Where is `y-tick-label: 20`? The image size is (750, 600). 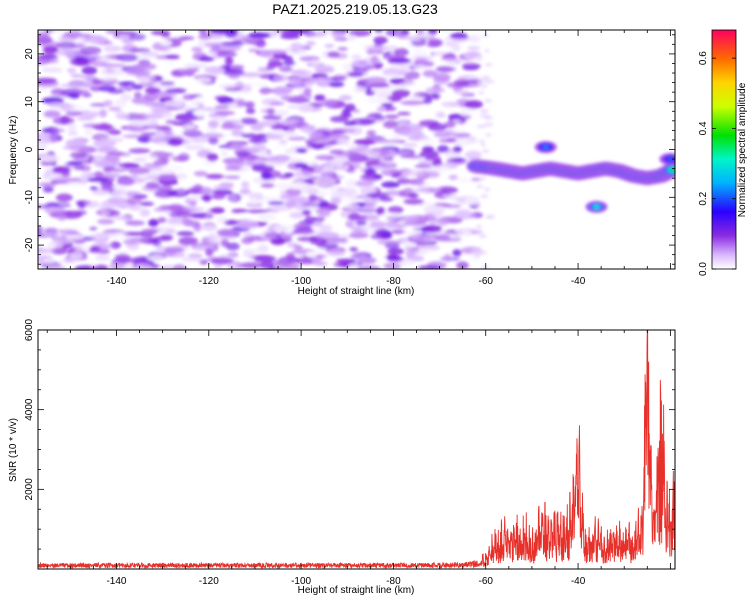 y-tick-label: 20 is located at coordinates (29, 54).